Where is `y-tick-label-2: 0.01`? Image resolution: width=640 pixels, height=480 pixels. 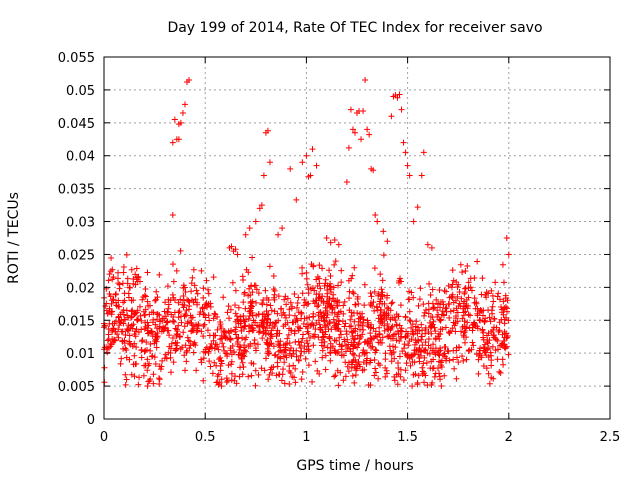 y-tick-label-2: 0.01 is located at coordinates (80, 354).